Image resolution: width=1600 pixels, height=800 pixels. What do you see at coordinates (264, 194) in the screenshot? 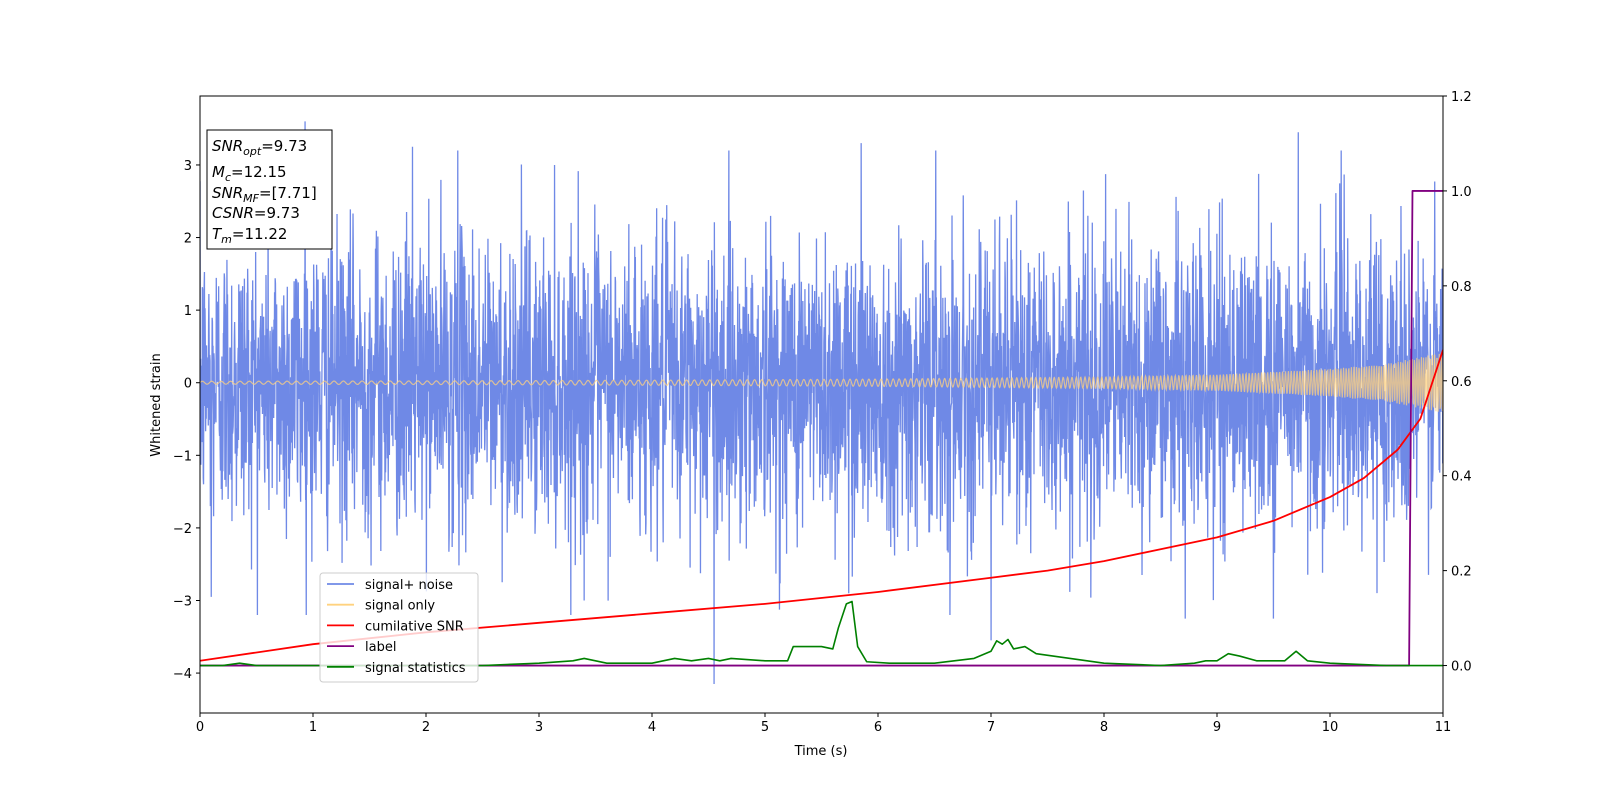
I see `info-snr-mf: SNRMF=[7.71]` at bounding box center [264, 194].